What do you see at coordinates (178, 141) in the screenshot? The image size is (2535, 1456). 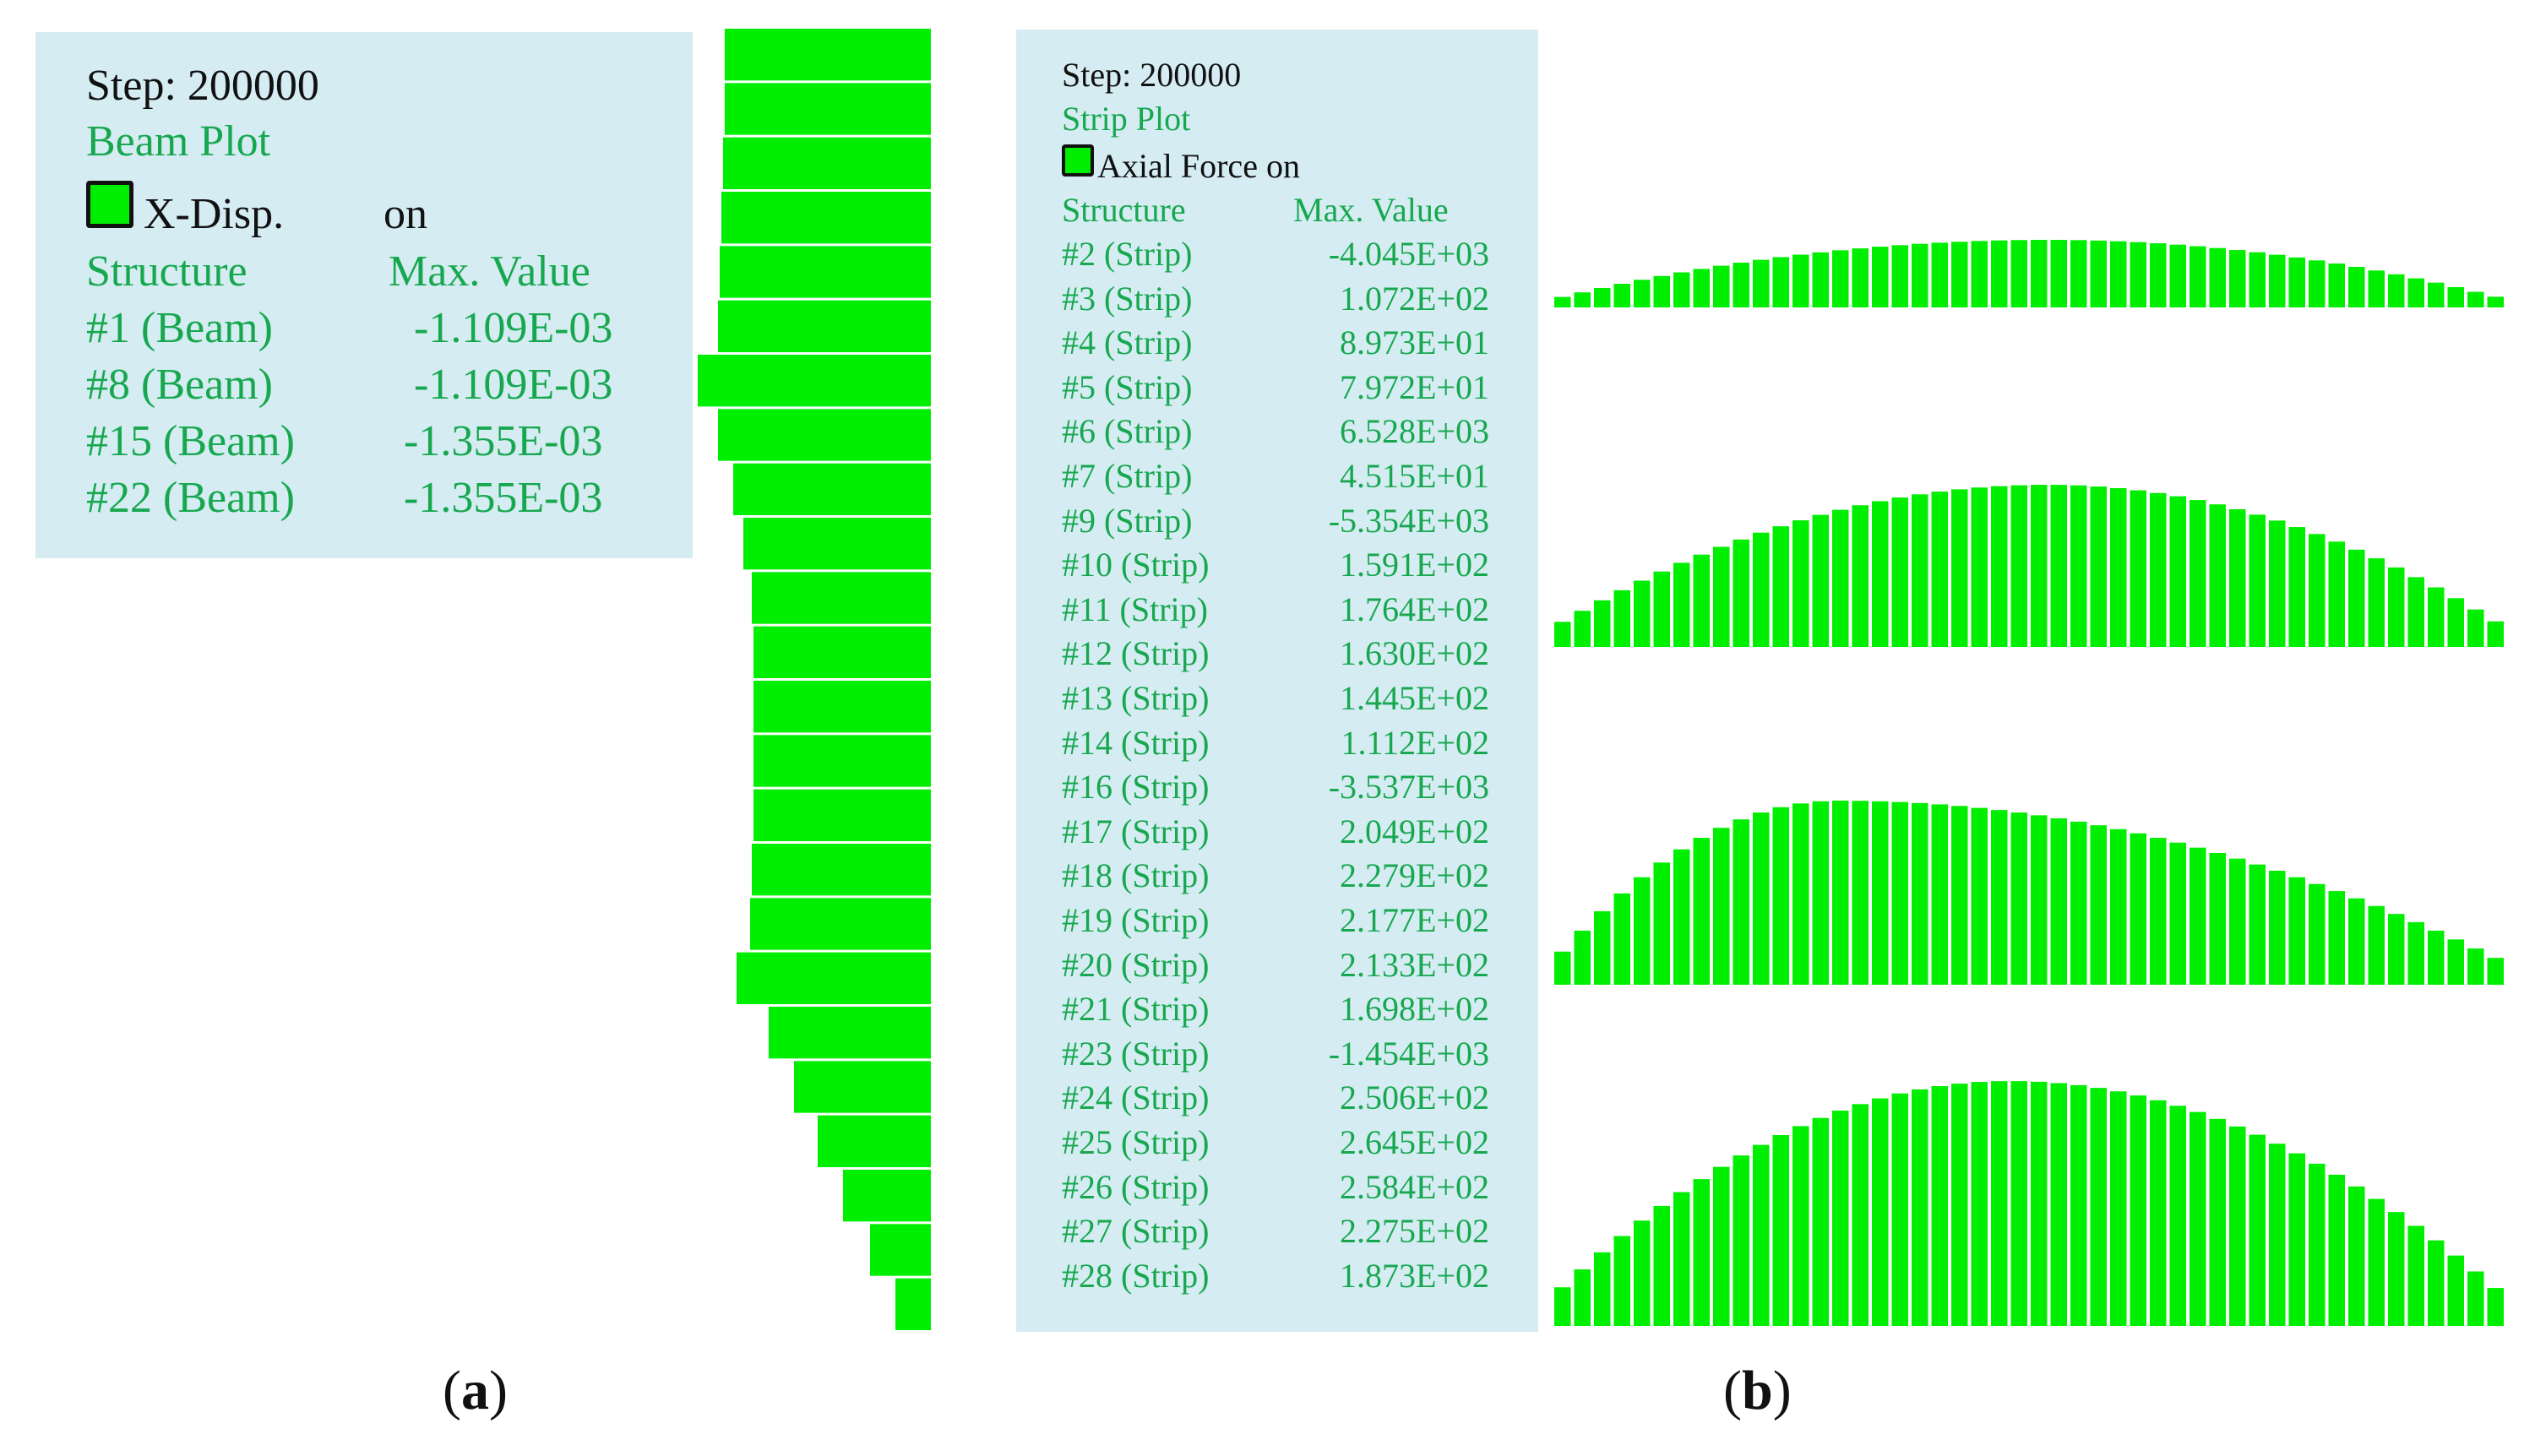 I see `legend-plot-title: Beam Plot` at bounding box center [178, 141].